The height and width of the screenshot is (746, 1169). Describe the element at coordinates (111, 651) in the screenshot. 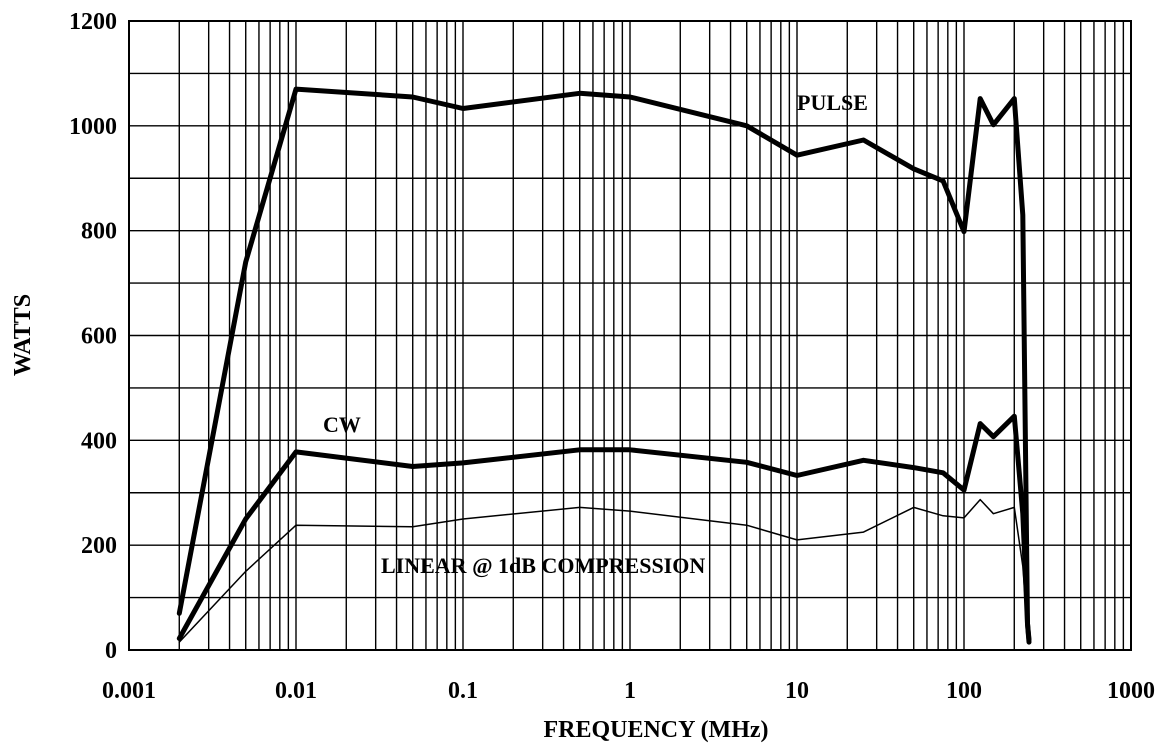

I see `y-tick-label: 0` at that location.